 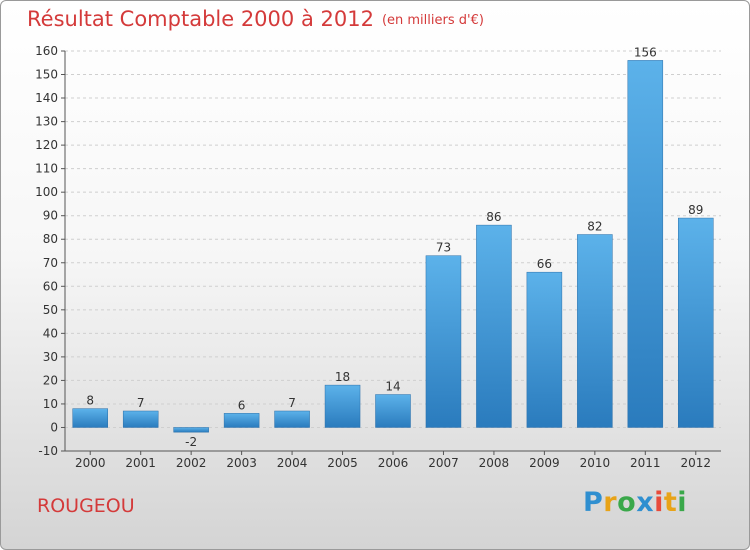 What do you see at coordinates (50, 263) in the screenshot?
I see `y-tick-label: 70` at bounding box center [50, 263].